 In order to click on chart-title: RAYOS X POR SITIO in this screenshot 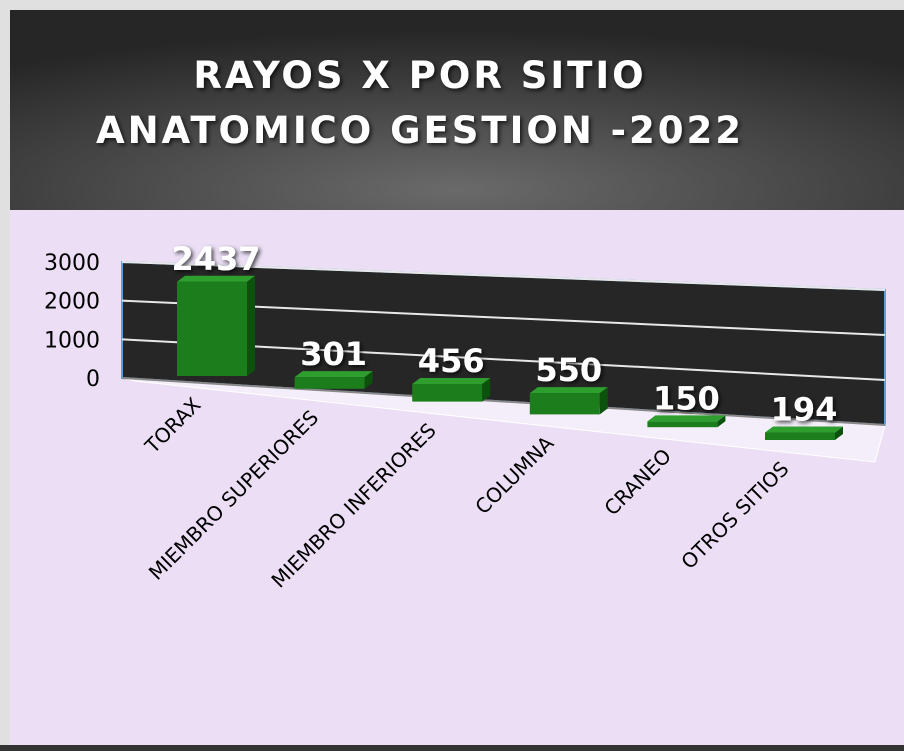, I will do `click(419, 75)`.